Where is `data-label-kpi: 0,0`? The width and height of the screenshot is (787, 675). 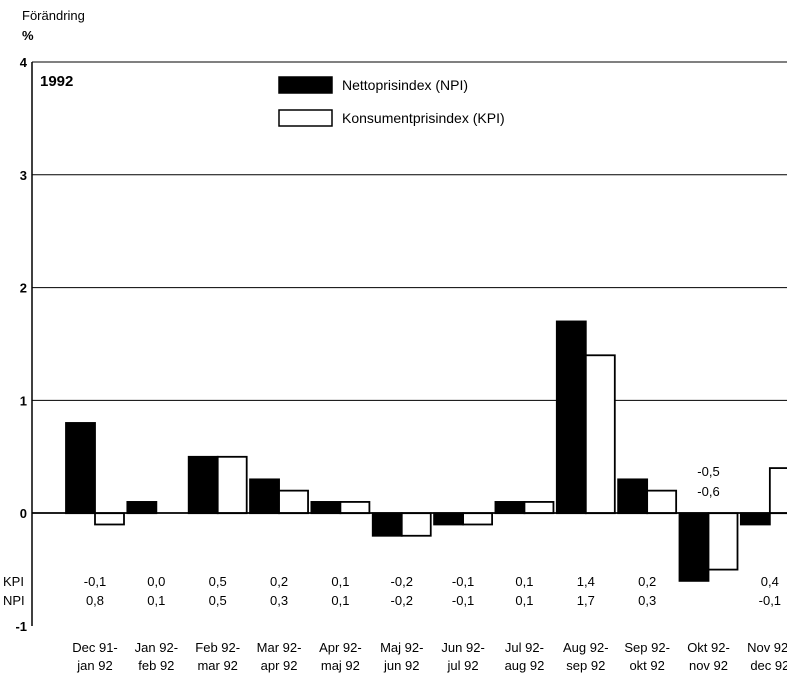 data-label-kpi: 0,0 is located at coordinates (156, 581).